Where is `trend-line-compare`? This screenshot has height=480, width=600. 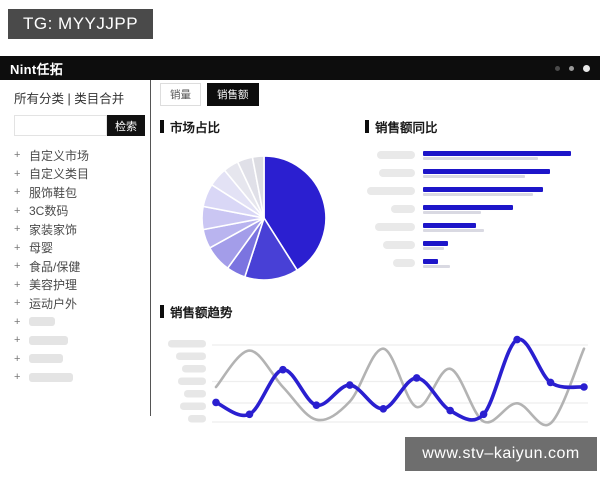
trend-line-compare is located at coordinates (400, 387).